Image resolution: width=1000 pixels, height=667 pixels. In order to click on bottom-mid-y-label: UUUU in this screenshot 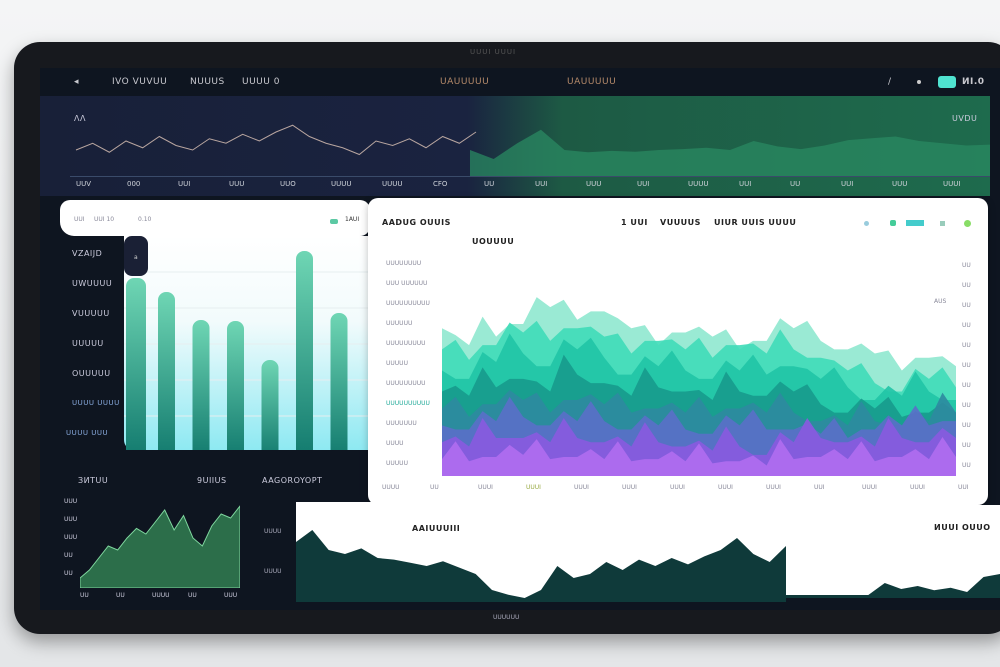, I will do `click(273, 531)`.